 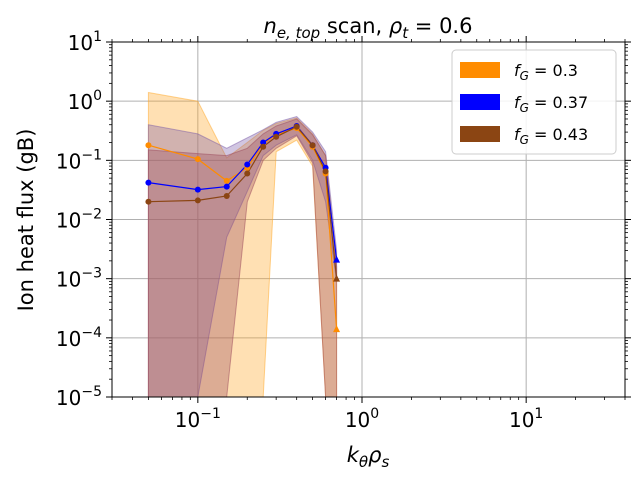 What do you see at coordinates (353, 455) in the screenshot?
I see `xlabel-k: k` at bounding box center [353, 455].